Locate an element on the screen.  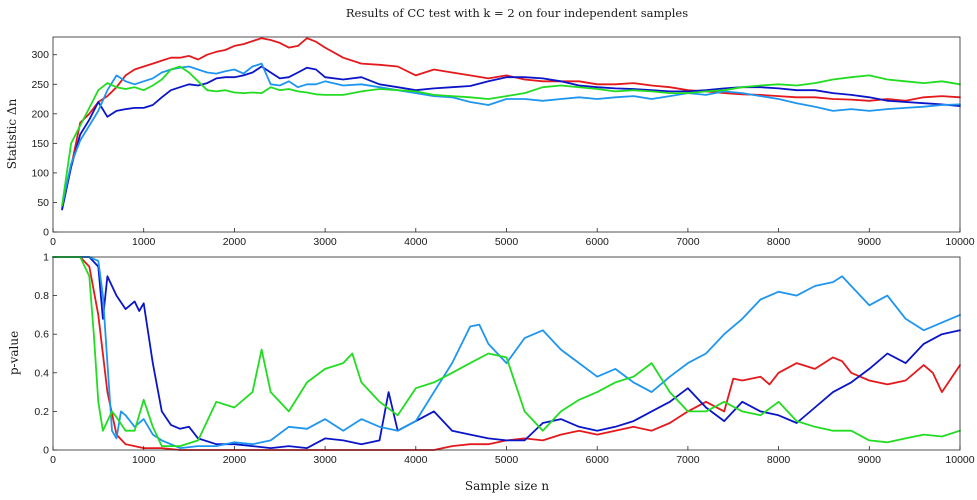
statistic-x-tick-label: 6000 is located at coordinates (598, 242).